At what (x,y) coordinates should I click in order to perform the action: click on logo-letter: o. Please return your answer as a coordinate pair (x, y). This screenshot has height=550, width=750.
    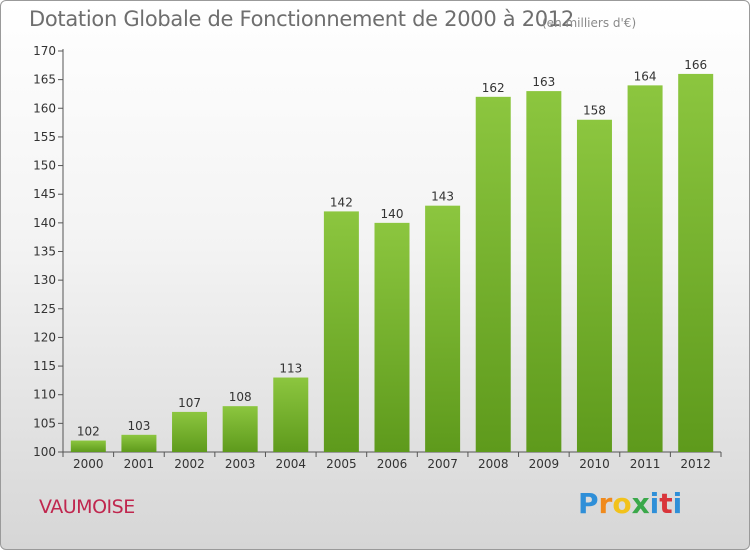
    Looking at the image, I should click on (622, 503).